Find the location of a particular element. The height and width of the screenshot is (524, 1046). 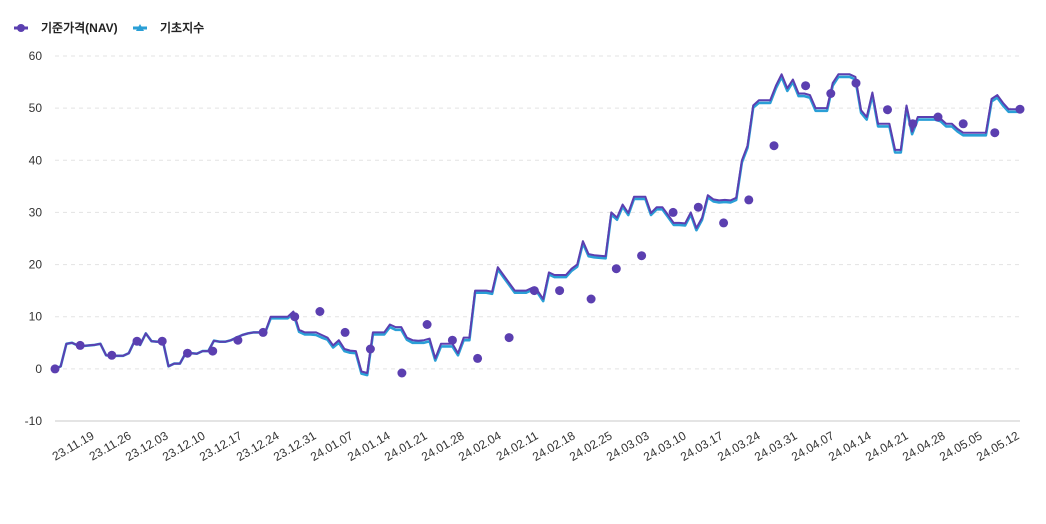

y-tick-label: 30 is located at coordinates (36, 212).